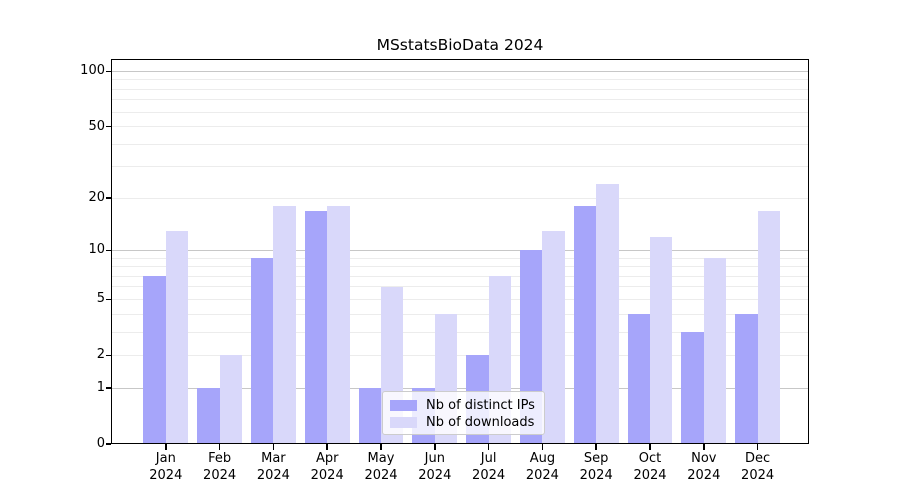 The width and height of the screenshot is (900, 500). I want to click on x-tick-mark-sep, so click(596, 447).